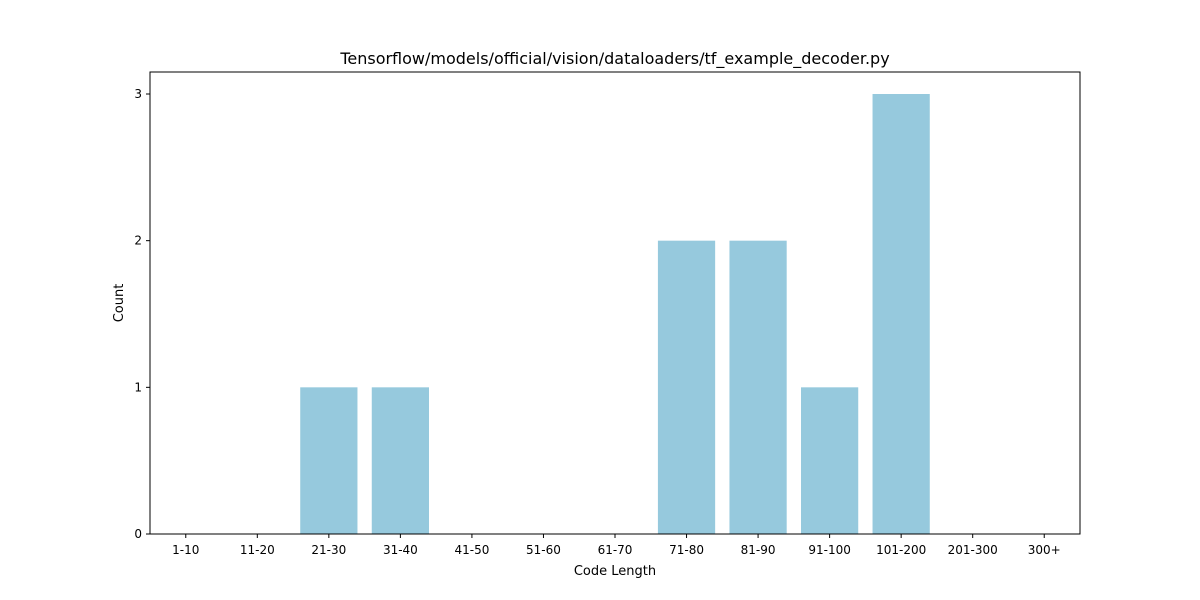 This screenshot has height=600, width=1200. I want to click on x-tick-label: 61-70, so click(615, 550).